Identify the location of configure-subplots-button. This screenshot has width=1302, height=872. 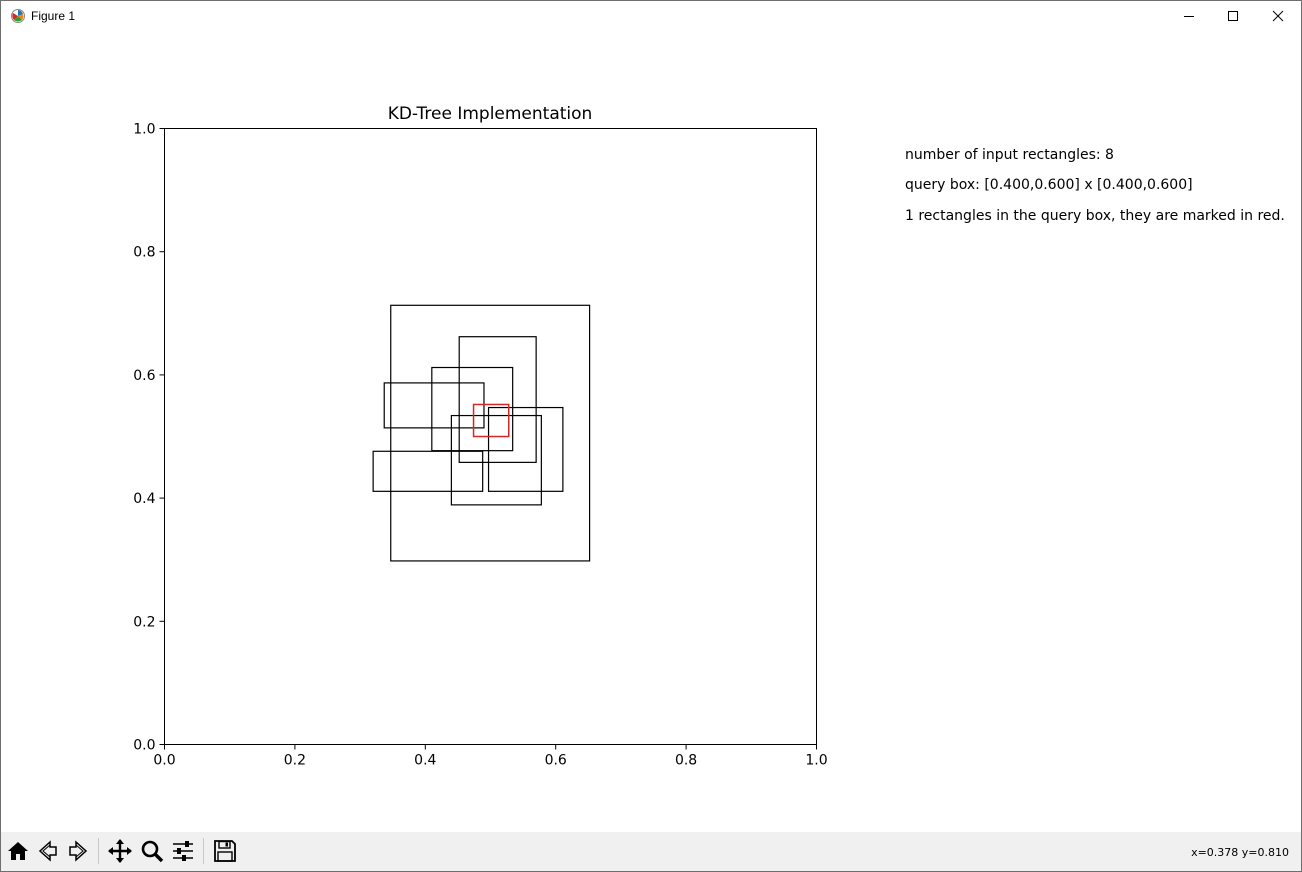
(183, 851).